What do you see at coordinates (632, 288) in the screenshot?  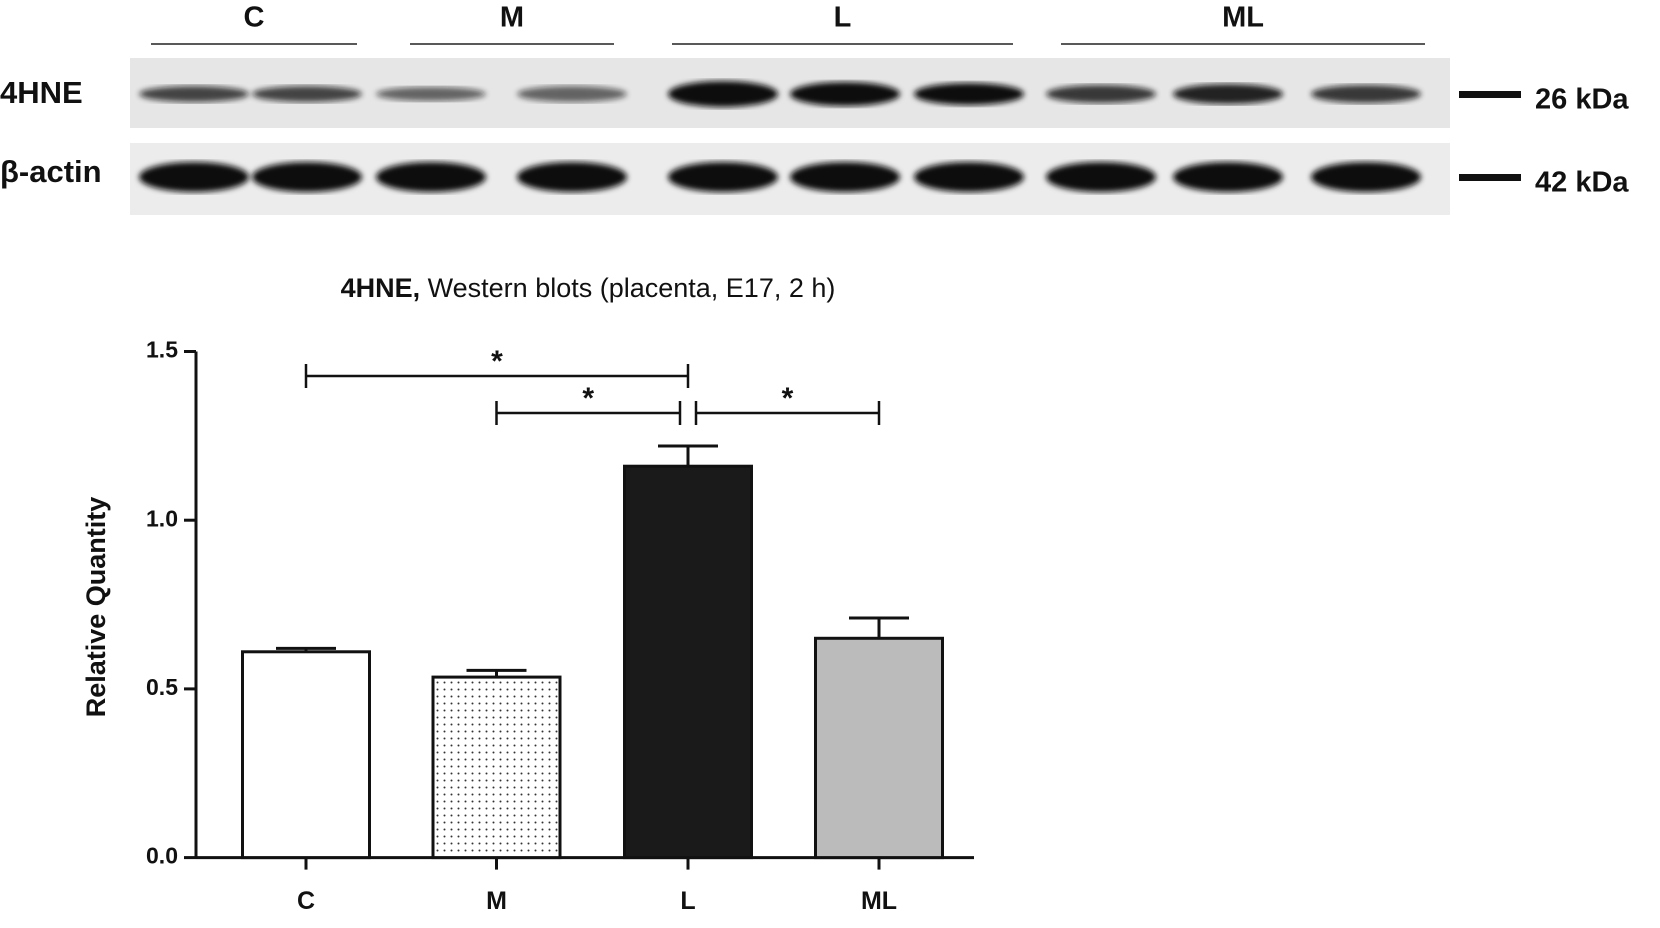 I see `title-text: Western blots (placenta, E17, 2 h)` at bounding box center [632, 288].